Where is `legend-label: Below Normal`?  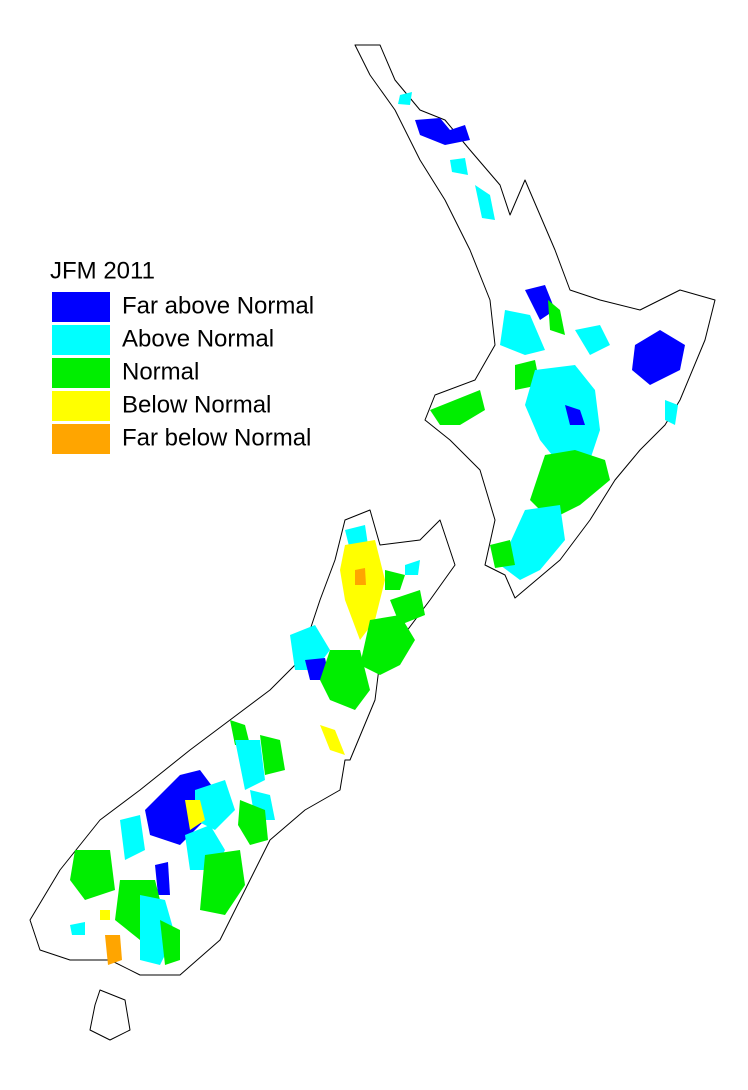
legend-label: Below Normal is located at coordinates (196, 404).